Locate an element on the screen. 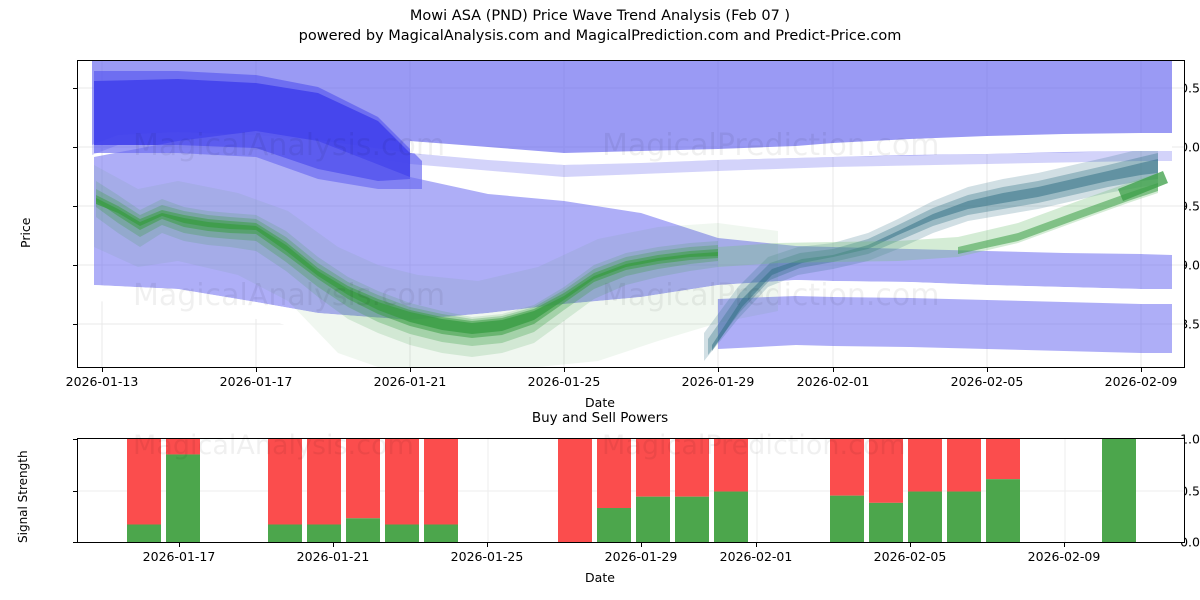 Image resolution: width=1200 pixels, height=600 pixels. mid-lower-gap is located at coordinates (633, 308).